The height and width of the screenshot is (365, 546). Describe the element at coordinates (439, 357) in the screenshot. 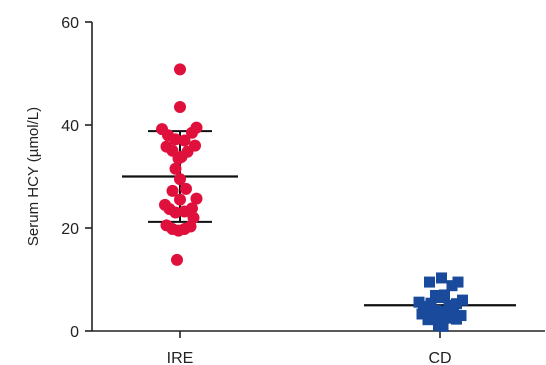

I see `x-tick-label: CD` at that location.